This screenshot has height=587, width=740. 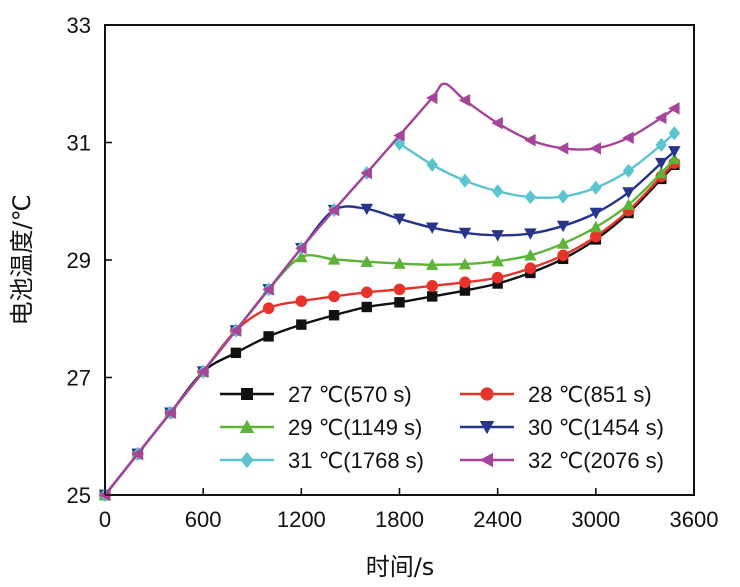 I want to click on legend-item: 28 ℃(851 s), so click(x=556, y=394).